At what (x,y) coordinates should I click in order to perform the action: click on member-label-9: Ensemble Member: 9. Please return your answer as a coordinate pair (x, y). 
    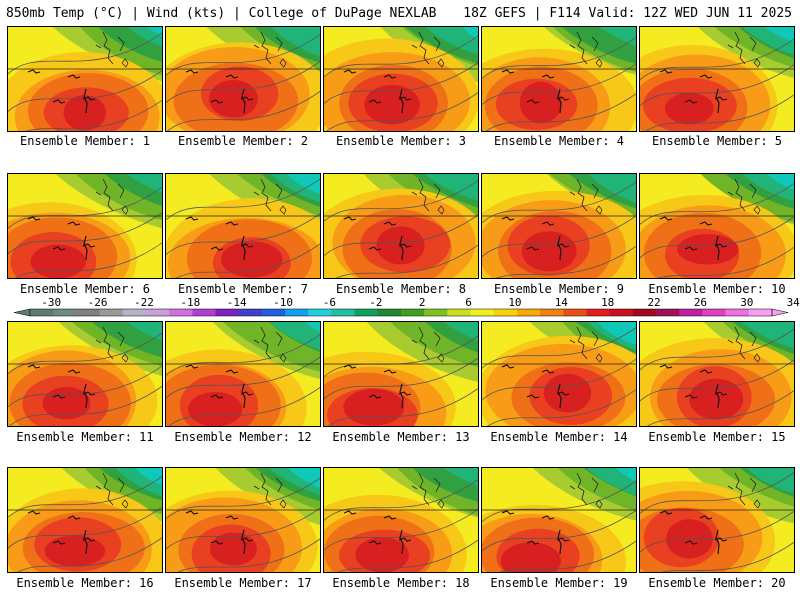
    Looking at the image, I should click on (559, 289).